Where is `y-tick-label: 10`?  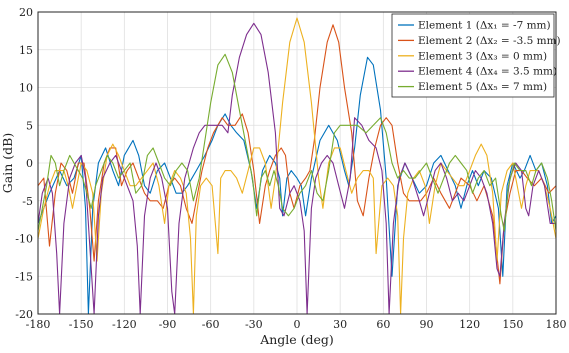 y-tick-label: 10 is located at coordinates (26, 88).